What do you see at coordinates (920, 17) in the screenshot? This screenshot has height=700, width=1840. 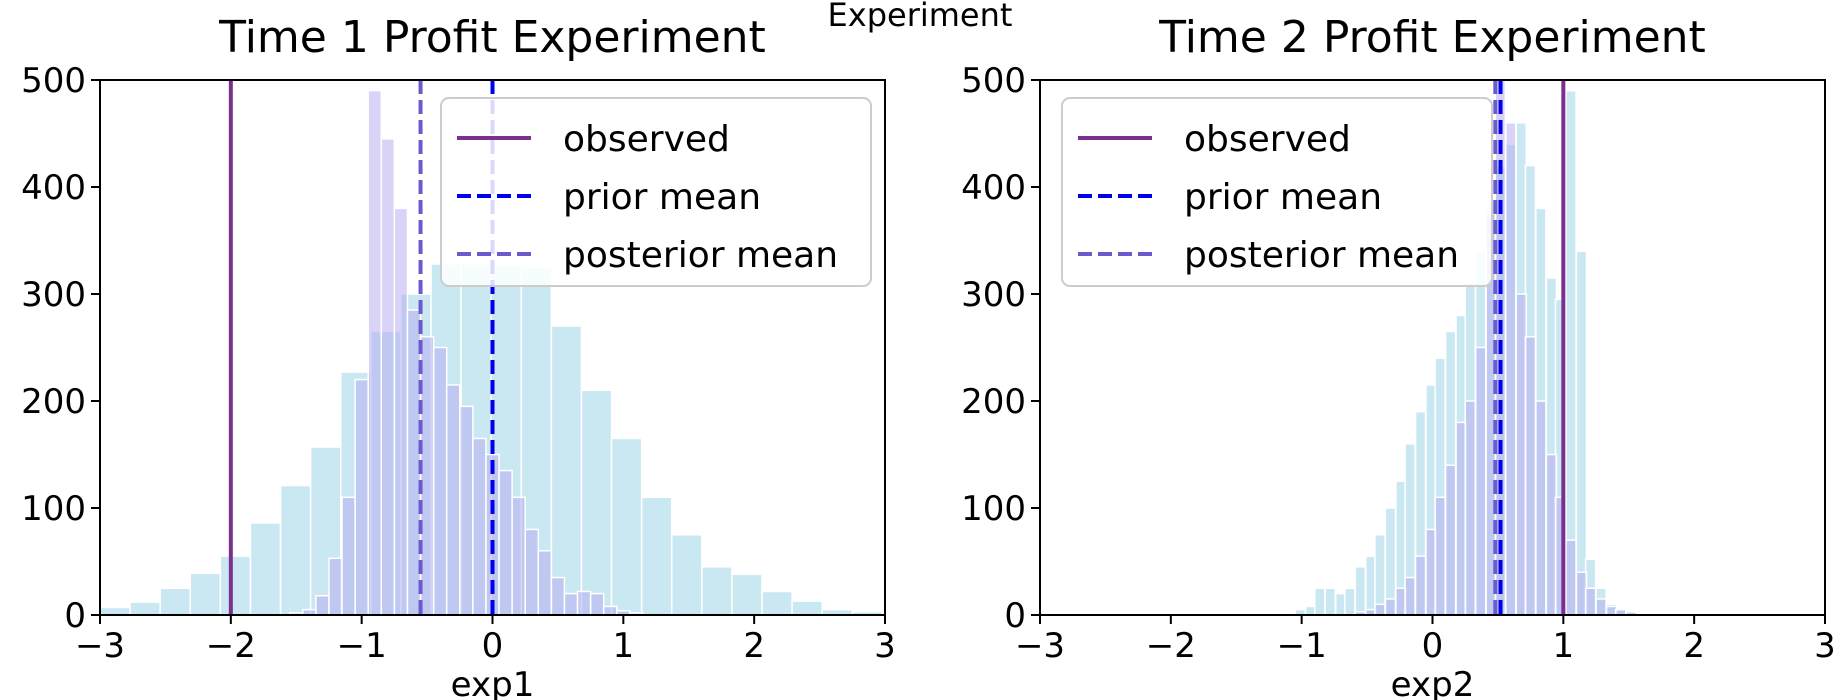 I see `suptitle: Experiment` at bounding box center [920, 17].